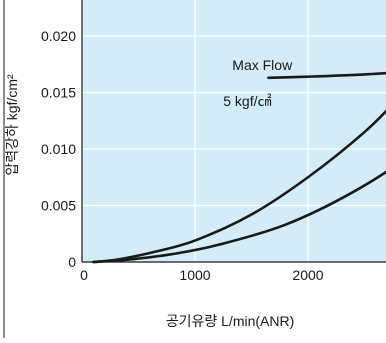 The image size is (386, 343). What do you see at coordinates (230, 321) in the screenshot?
I see `x-axis-label: 공기유량 L/min(ANR)` at bounding box center [230, 321].